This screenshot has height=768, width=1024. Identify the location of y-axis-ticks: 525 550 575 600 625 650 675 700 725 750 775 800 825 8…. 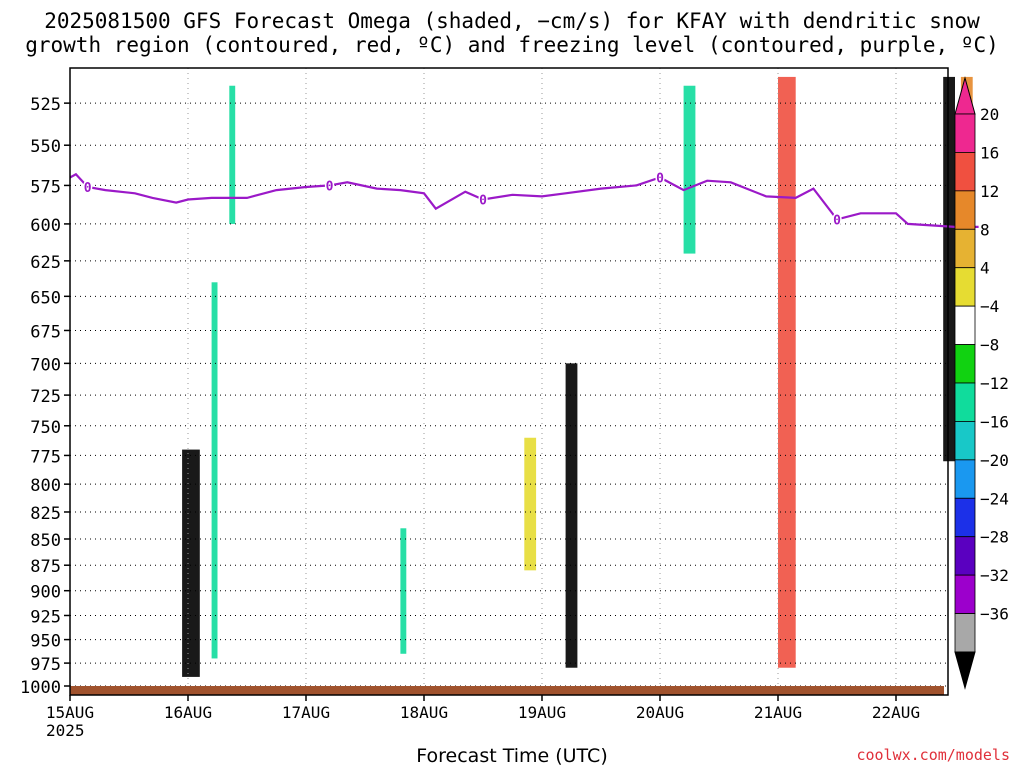
(45, 396).